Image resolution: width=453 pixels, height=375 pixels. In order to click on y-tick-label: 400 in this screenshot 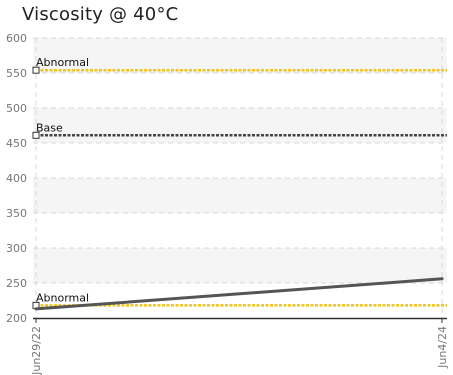, I will do `click(16, 178)`.